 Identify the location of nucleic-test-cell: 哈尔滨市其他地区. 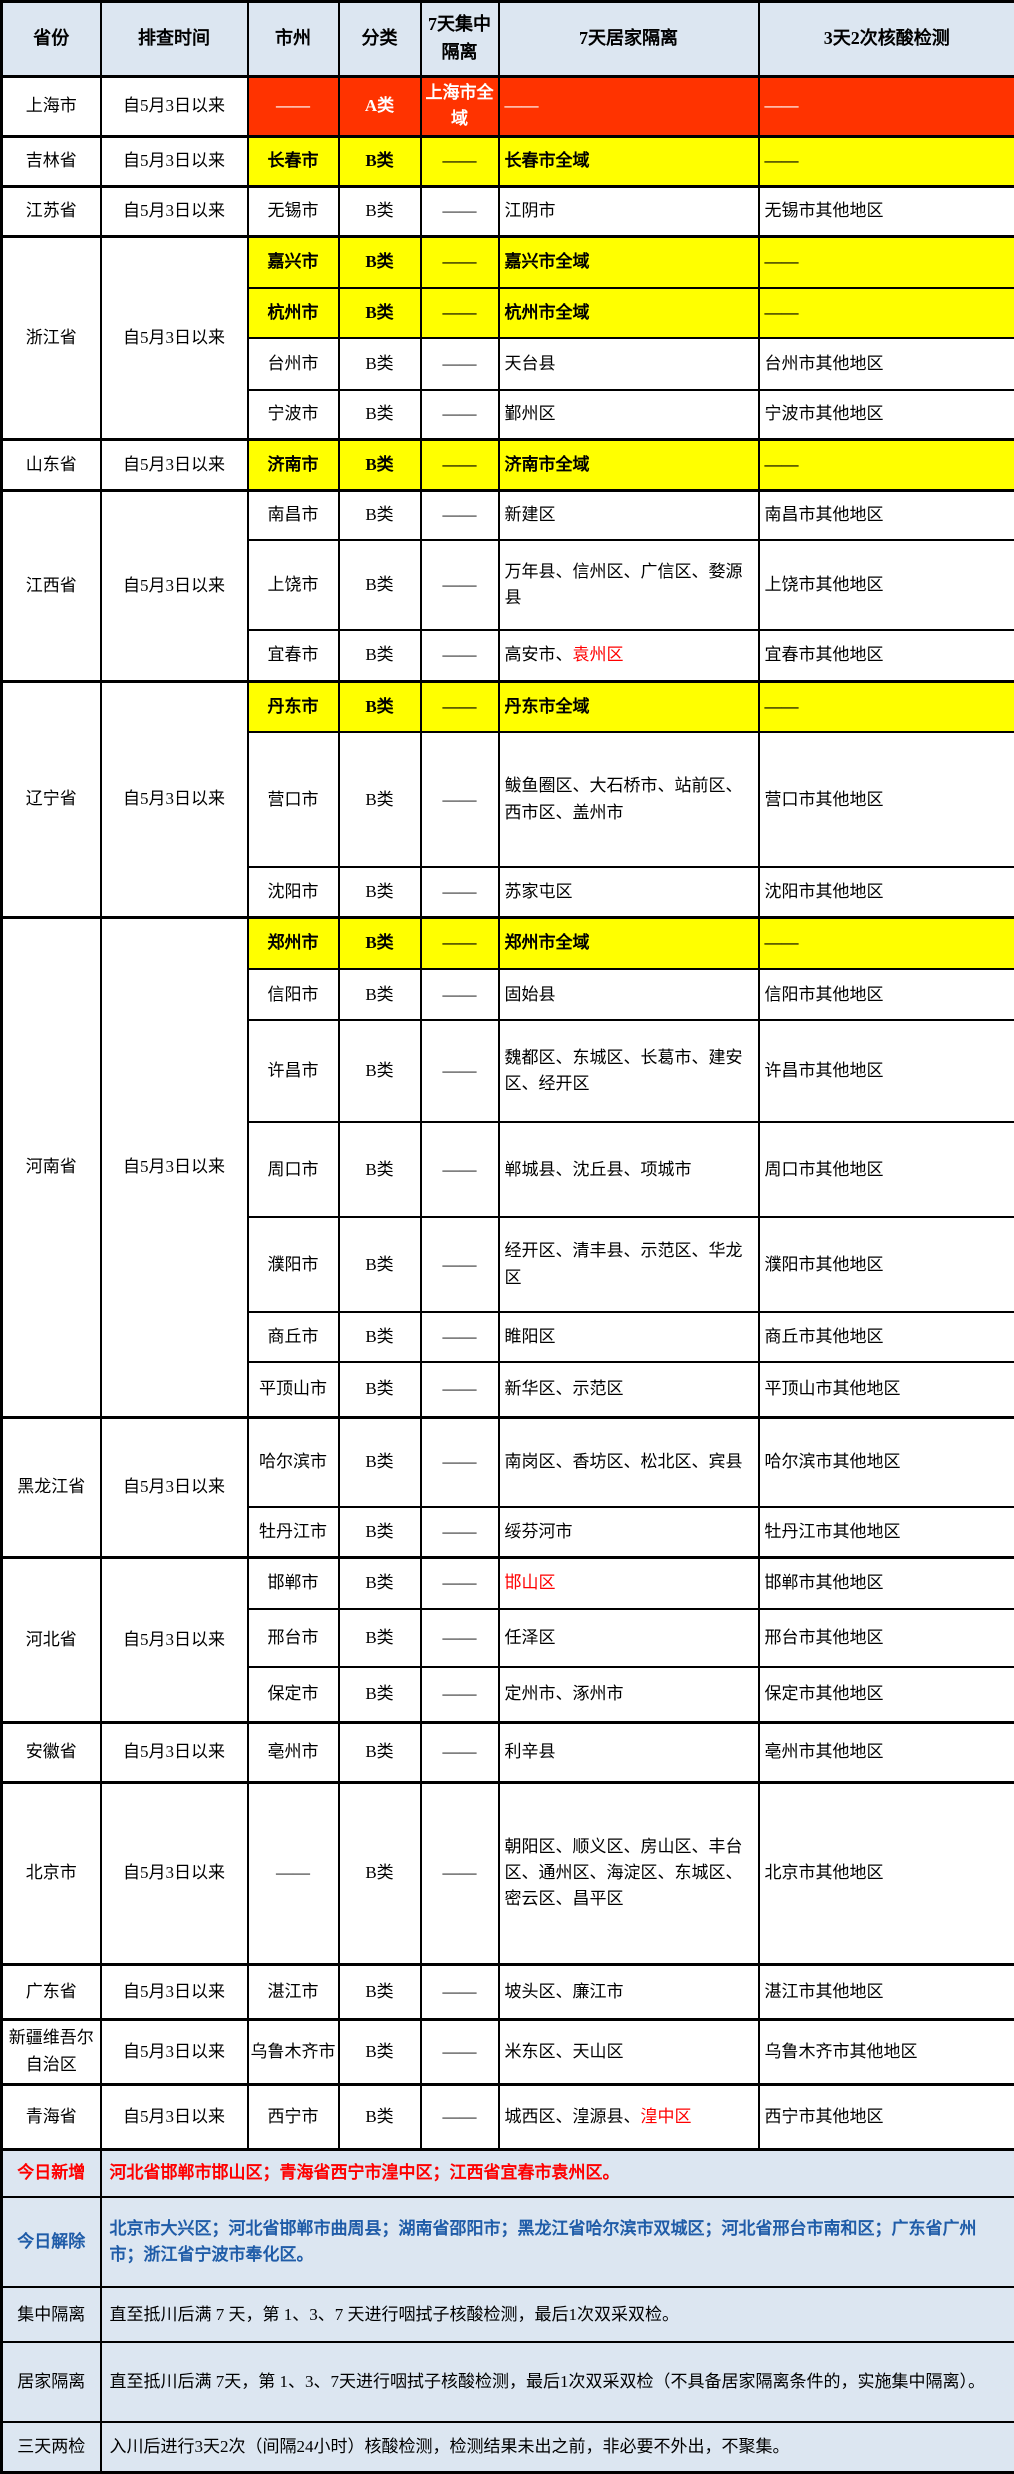
(886, 1462).